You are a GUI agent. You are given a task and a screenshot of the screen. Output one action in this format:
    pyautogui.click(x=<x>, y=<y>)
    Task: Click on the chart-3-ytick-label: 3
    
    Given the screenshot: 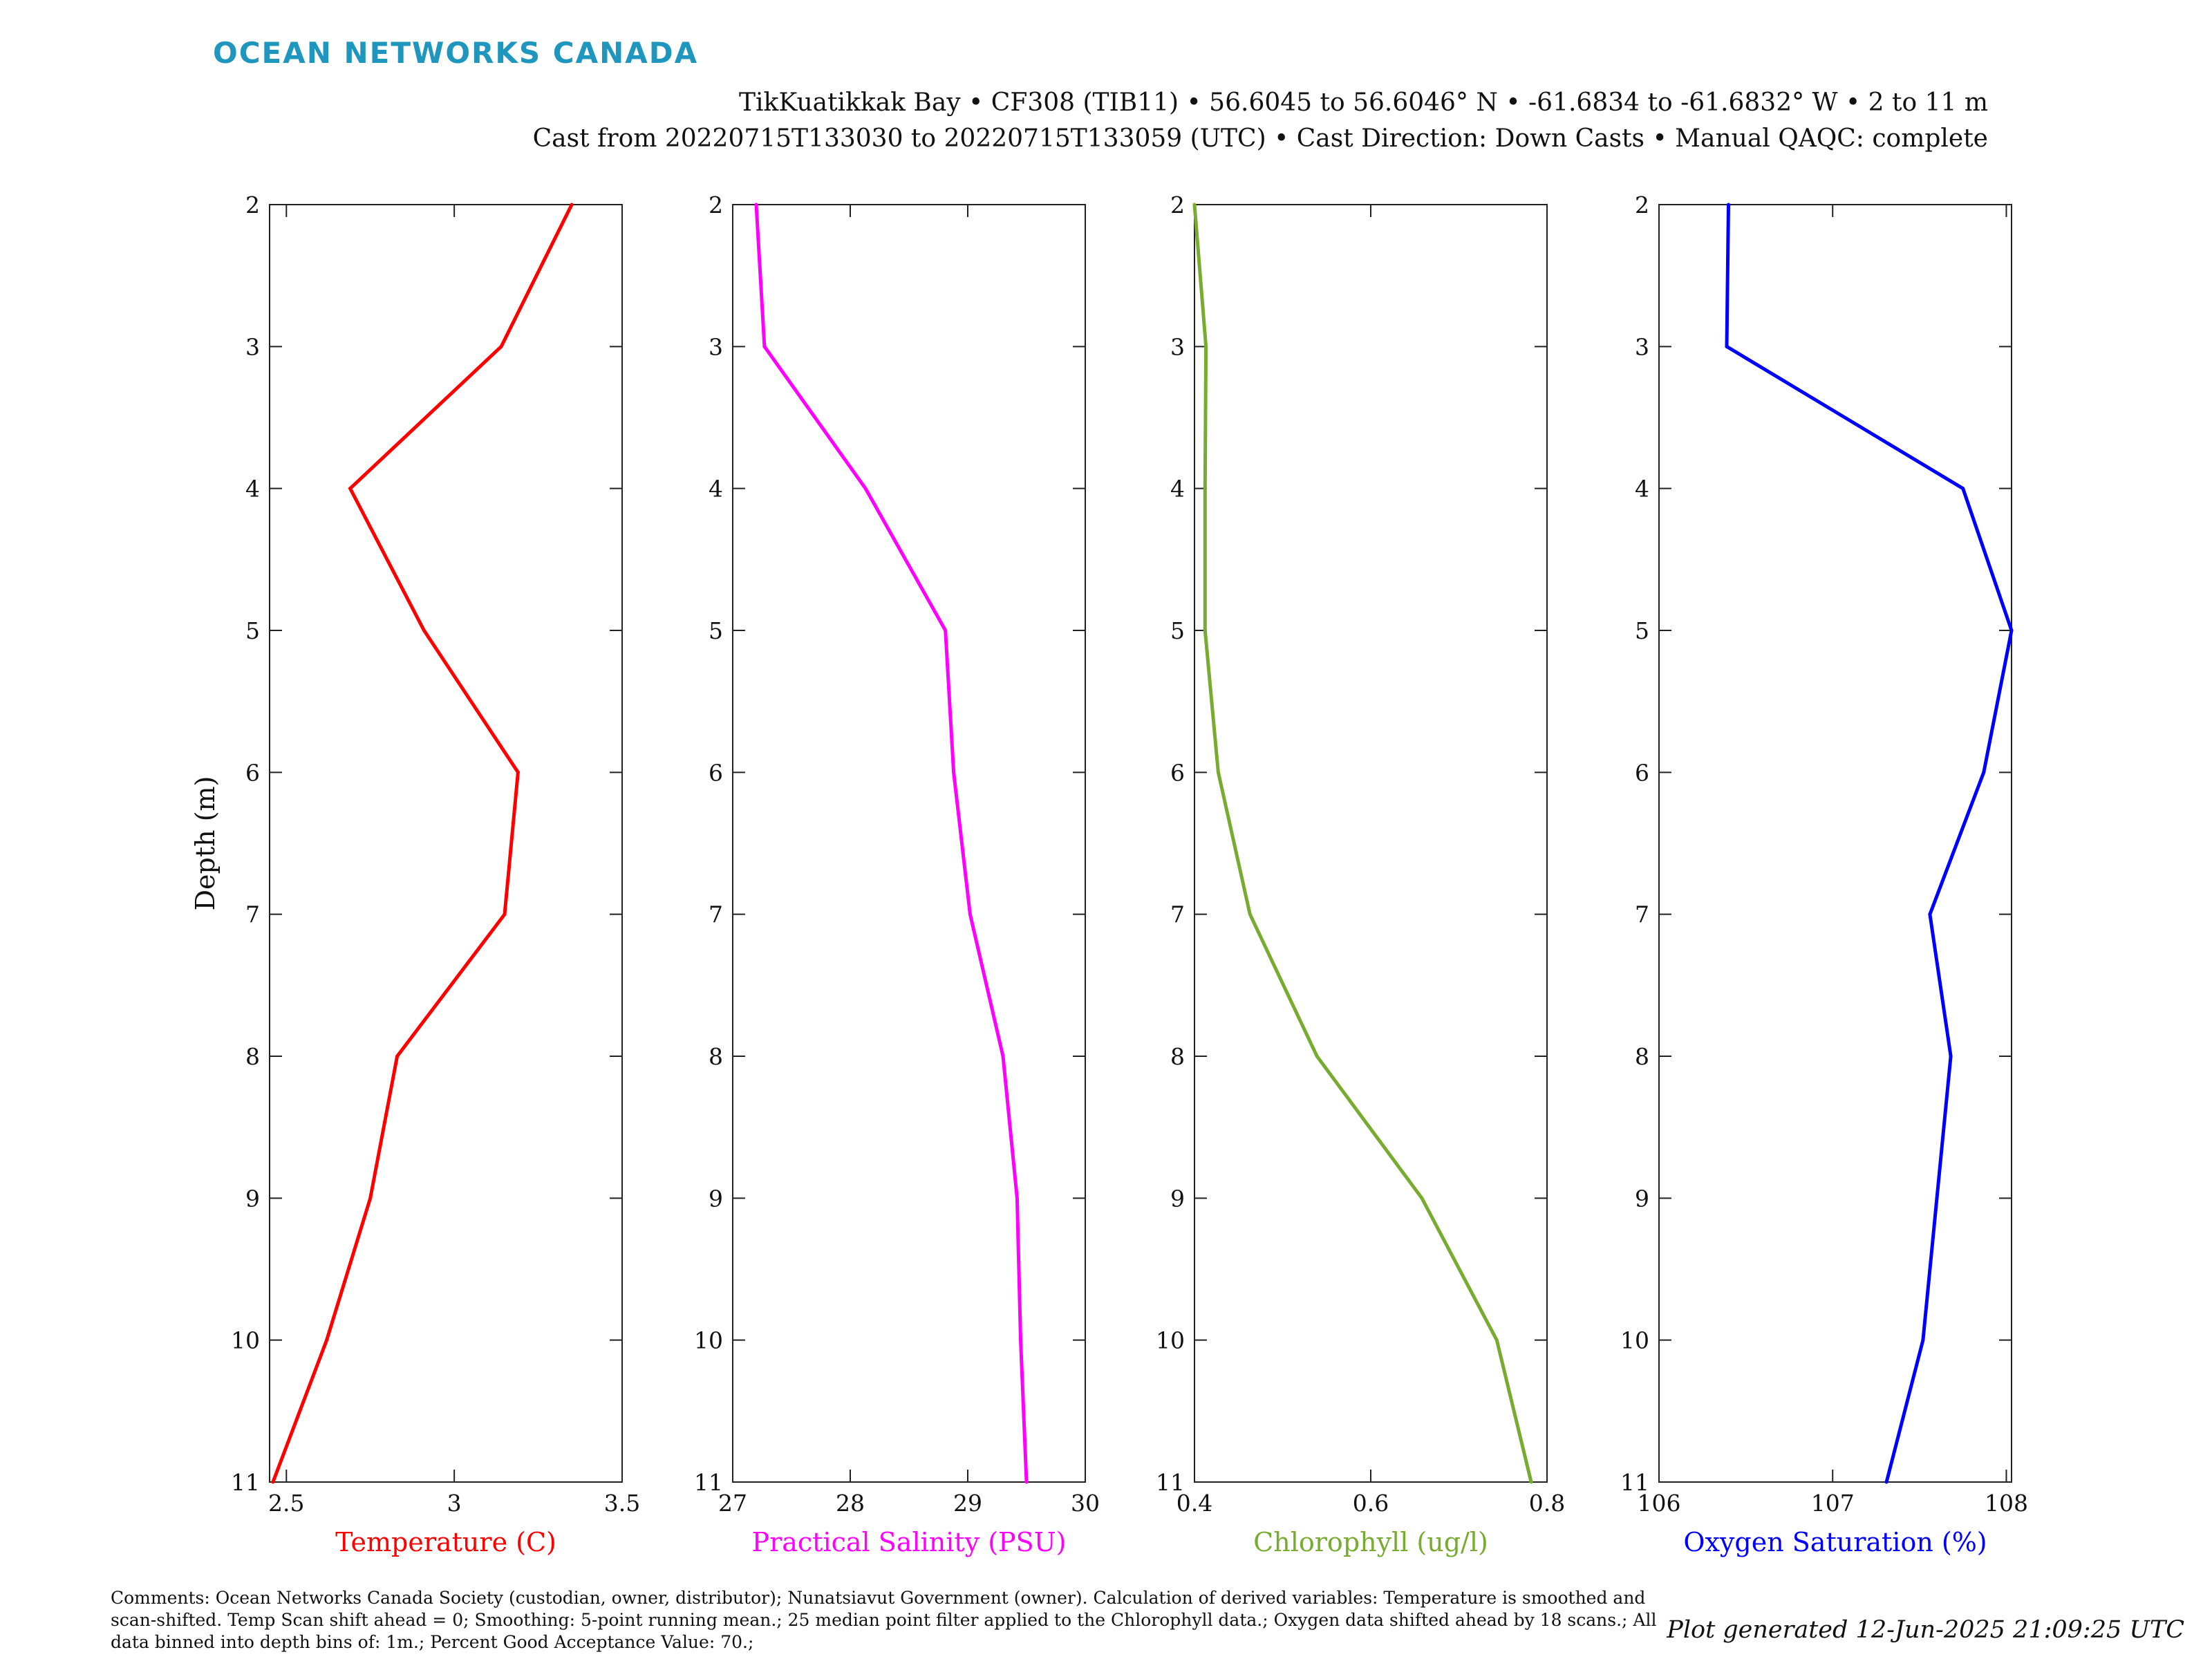 What is the action you would take?
    pyautogui.click(x=1177, y=347)
    